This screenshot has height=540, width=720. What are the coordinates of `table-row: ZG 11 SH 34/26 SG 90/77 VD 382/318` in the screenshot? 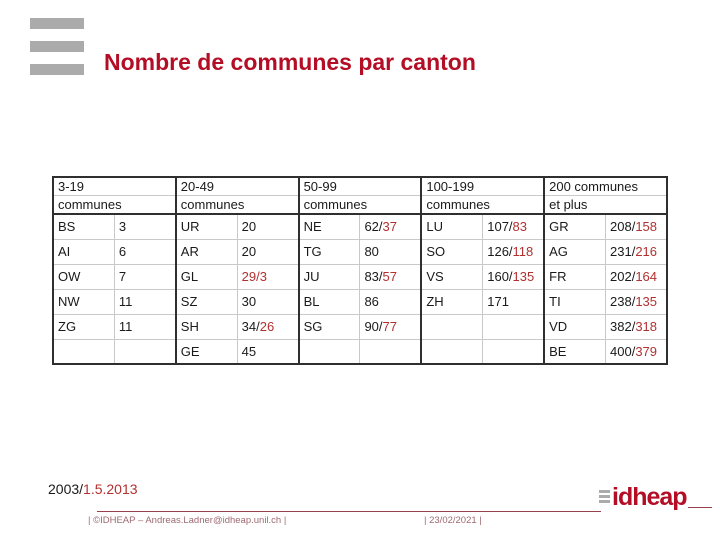 It's located at (360, 326).